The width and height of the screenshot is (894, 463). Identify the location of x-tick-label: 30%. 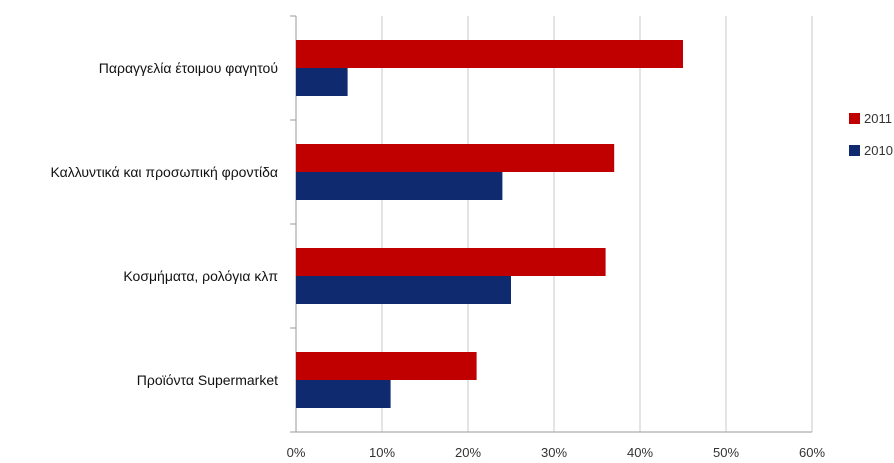
(554, 452).